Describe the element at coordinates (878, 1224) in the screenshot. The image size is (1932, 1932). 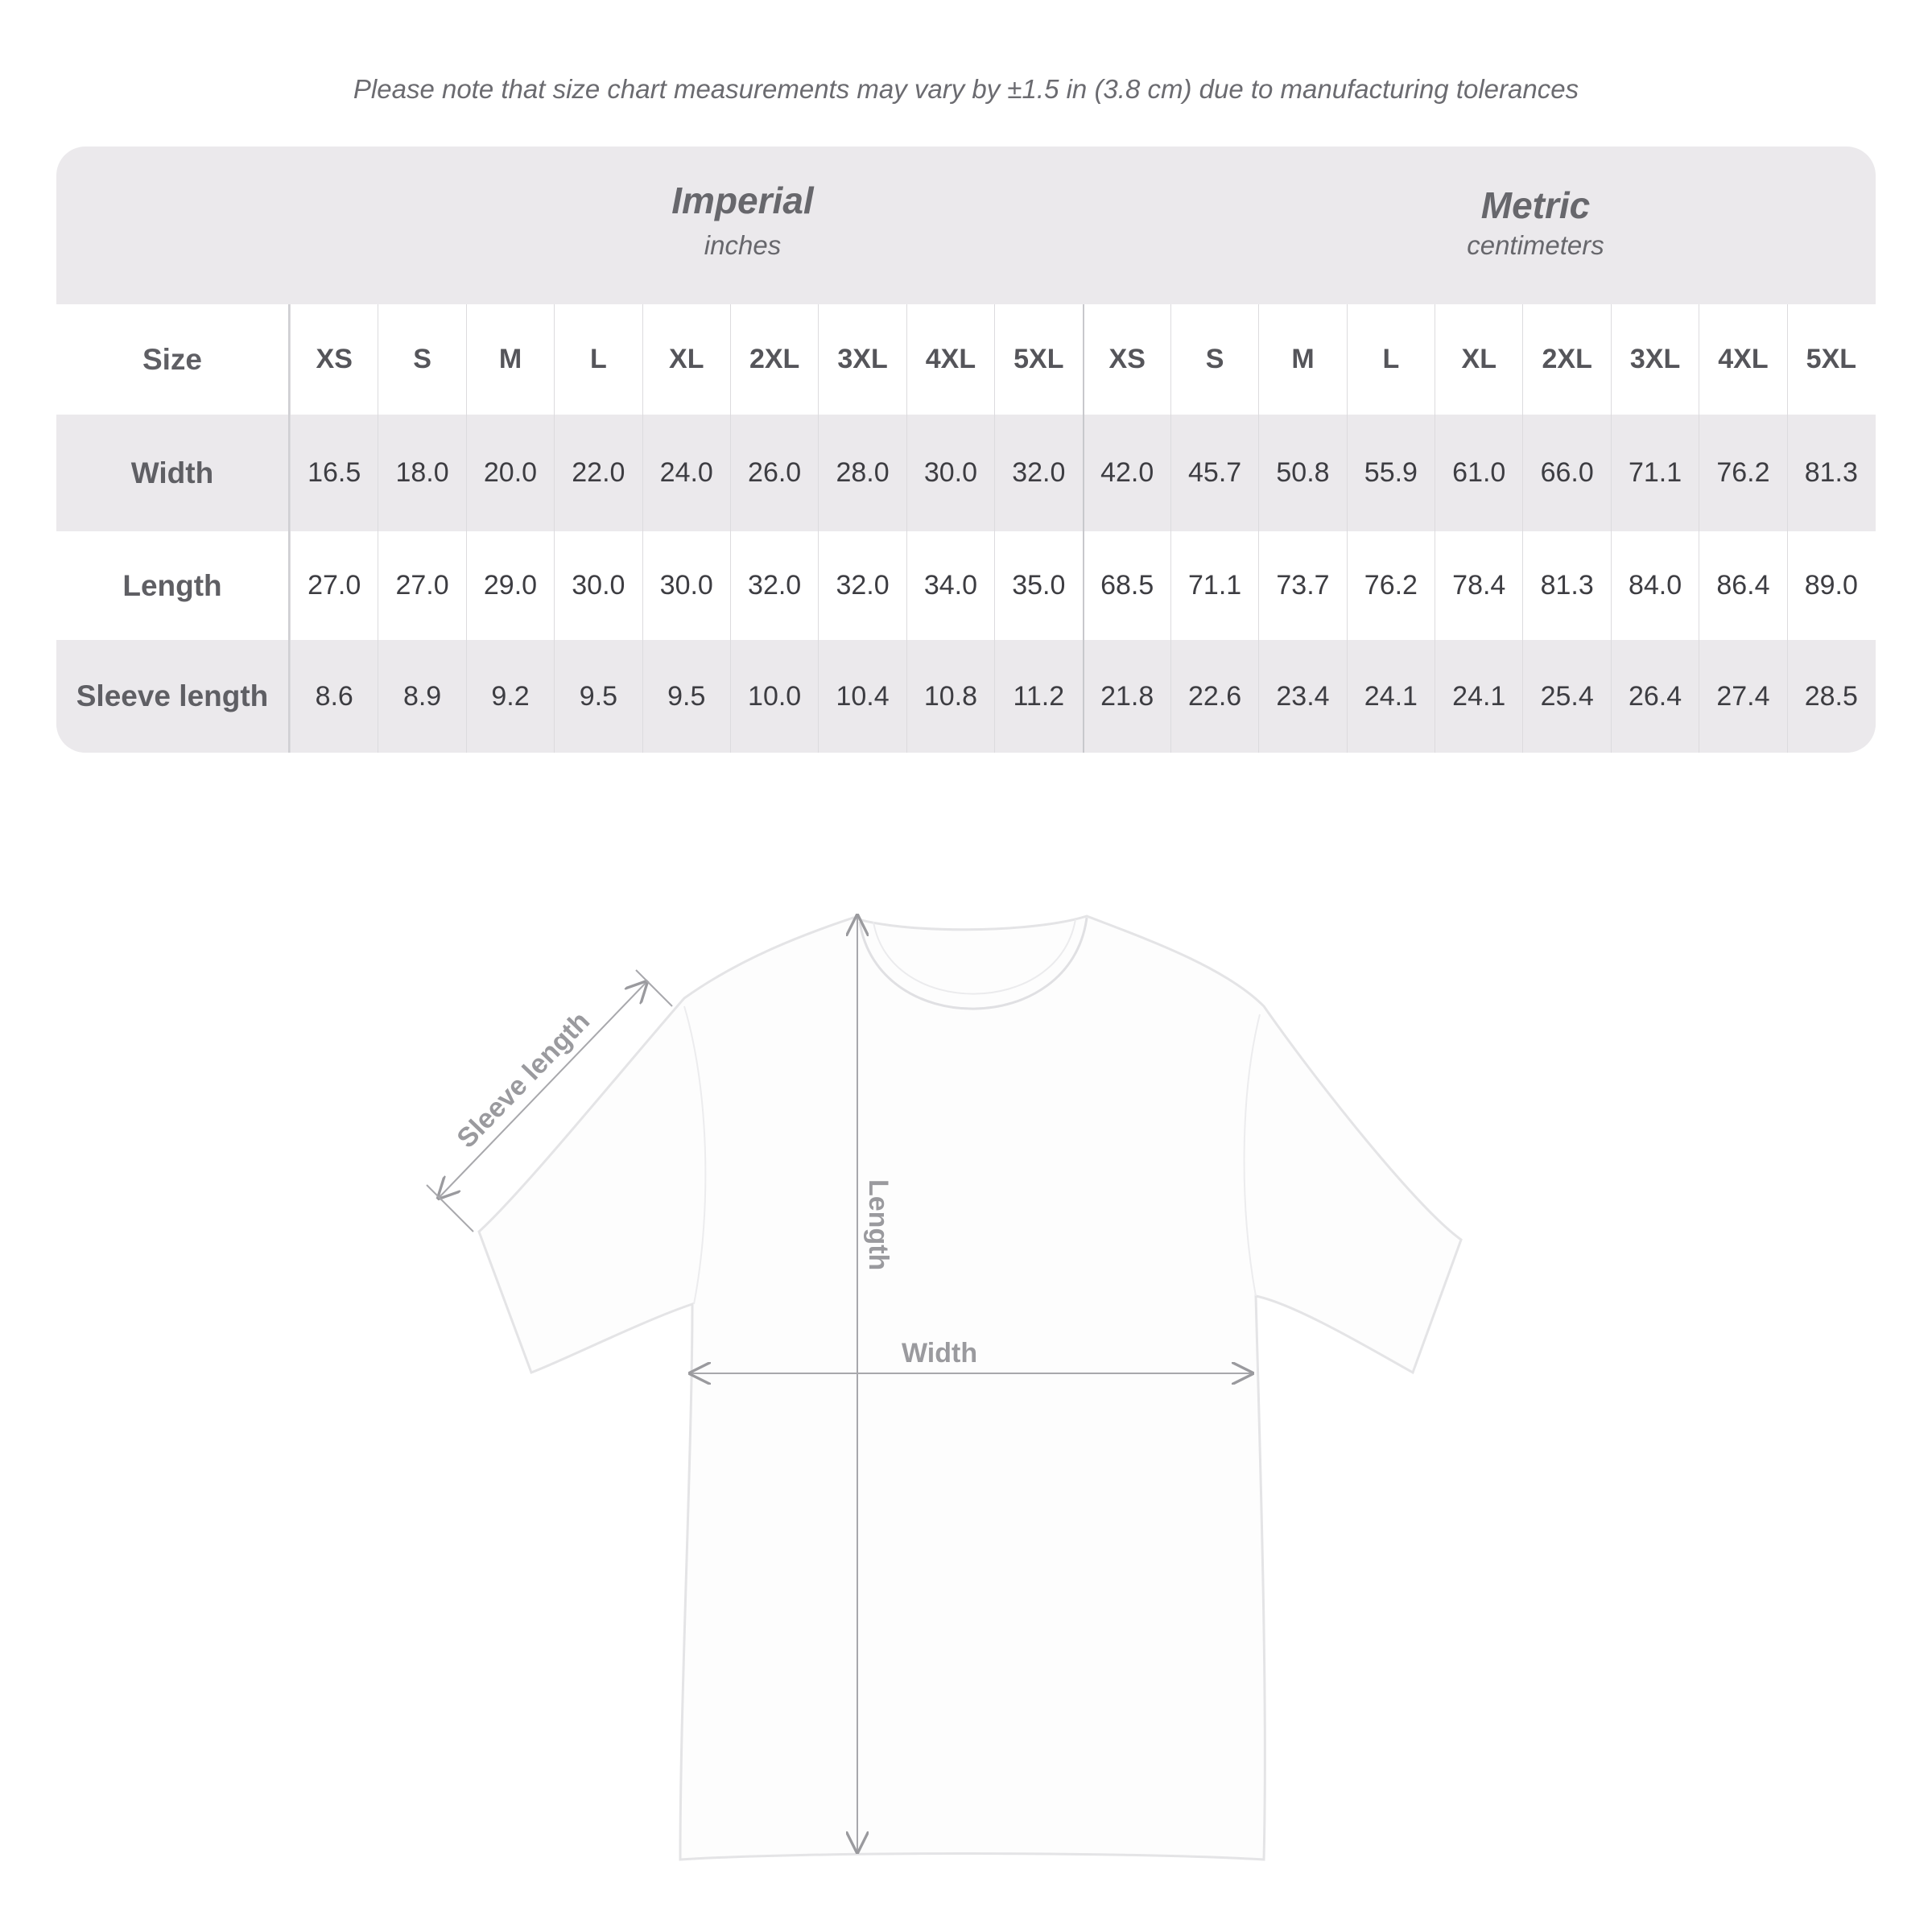
I see `length-label: Length` at that location.